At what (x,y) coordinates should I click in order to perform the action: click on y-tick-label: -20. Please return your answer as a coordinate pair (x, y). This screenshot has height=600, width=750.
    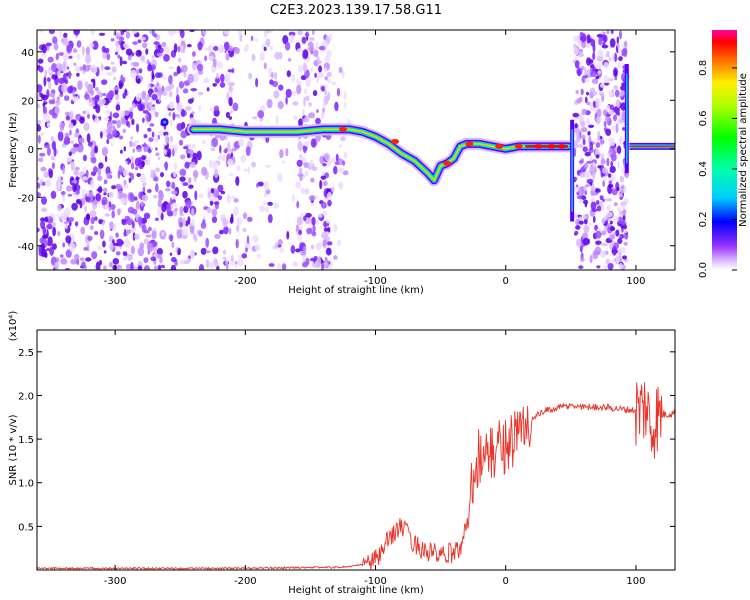
    Looking at the image, I should click on (26, 198).